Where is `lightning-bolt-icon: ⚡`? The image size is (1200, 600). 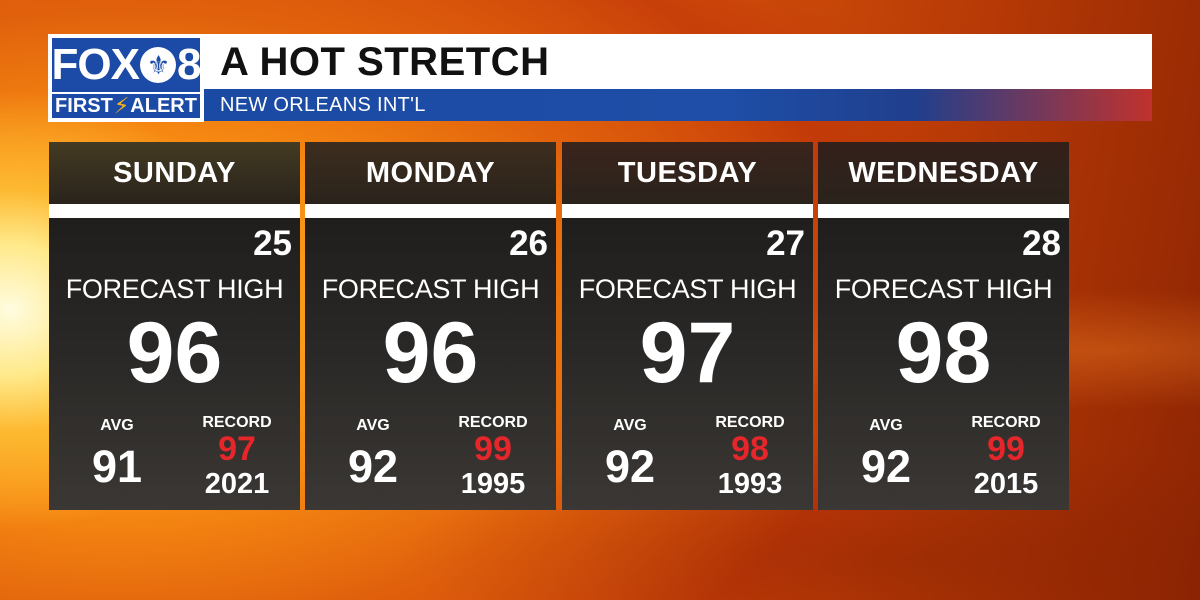
lightning-bolt-icon: ⚡ is located at coordinates (121, 105).